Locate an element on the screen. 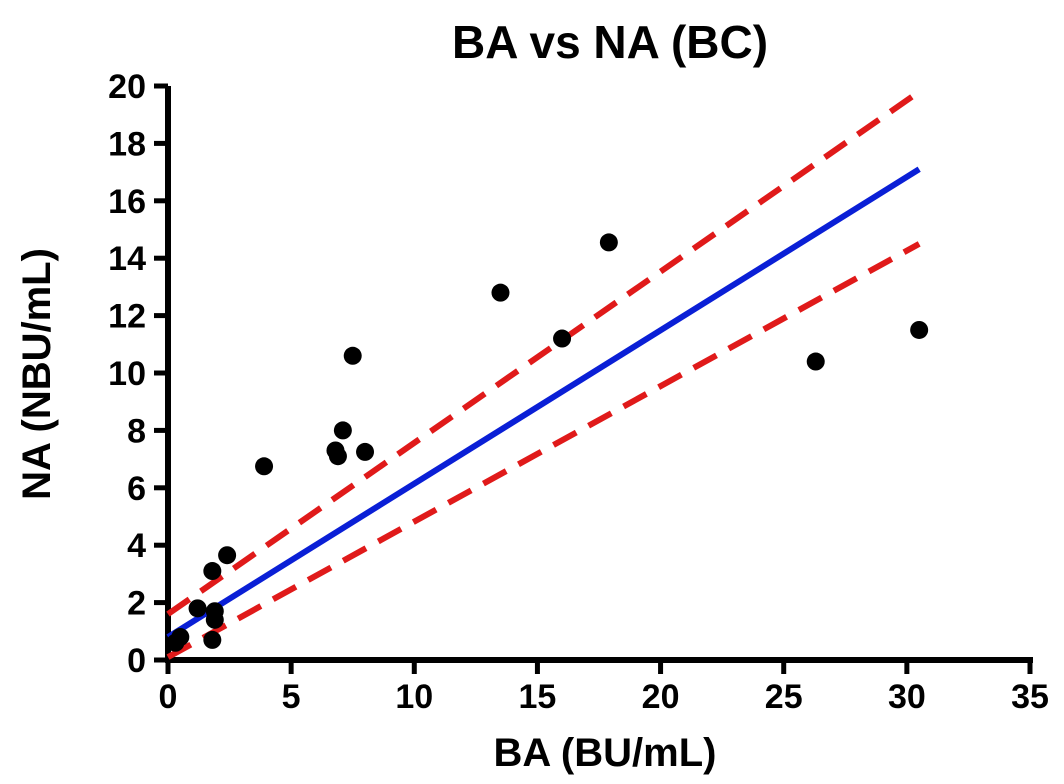 This screenshot has height=784, width=1064. x-tick-label: 30 is located at coordinates (907, 697).